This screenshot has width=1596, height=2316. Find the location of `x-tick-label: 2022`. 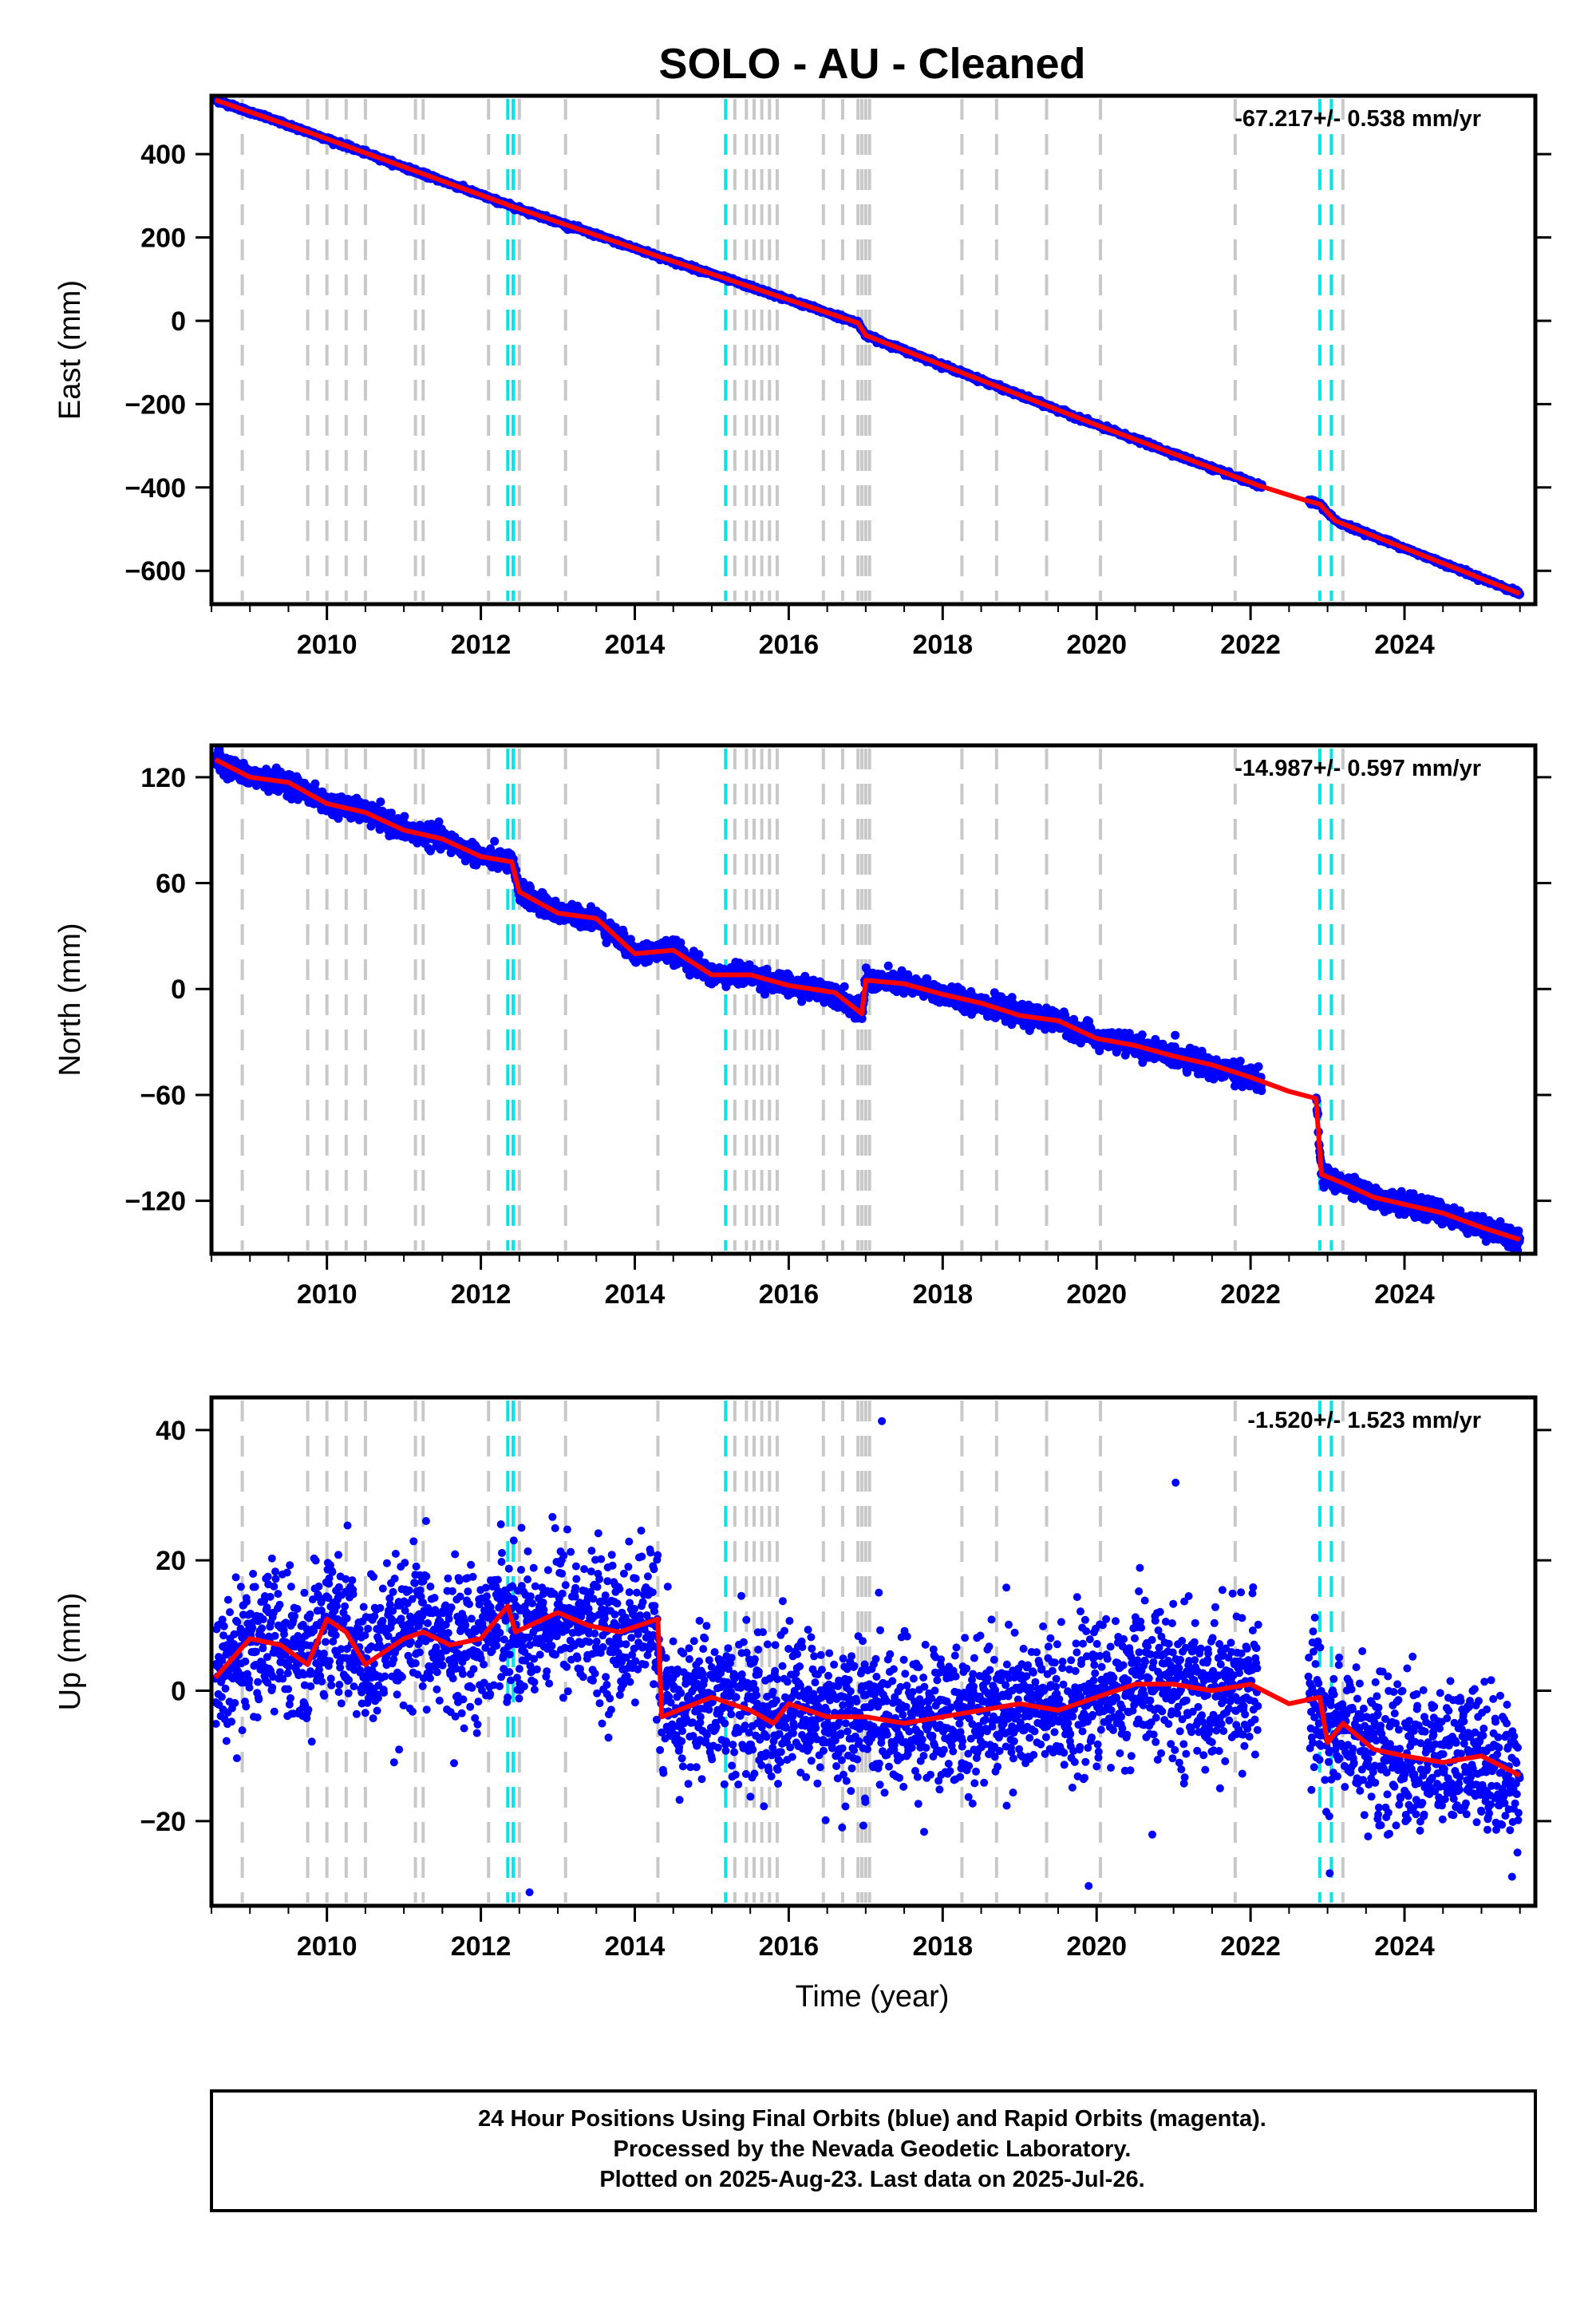

x-tick-label: 2022 is located at coordinates (1250, 645).